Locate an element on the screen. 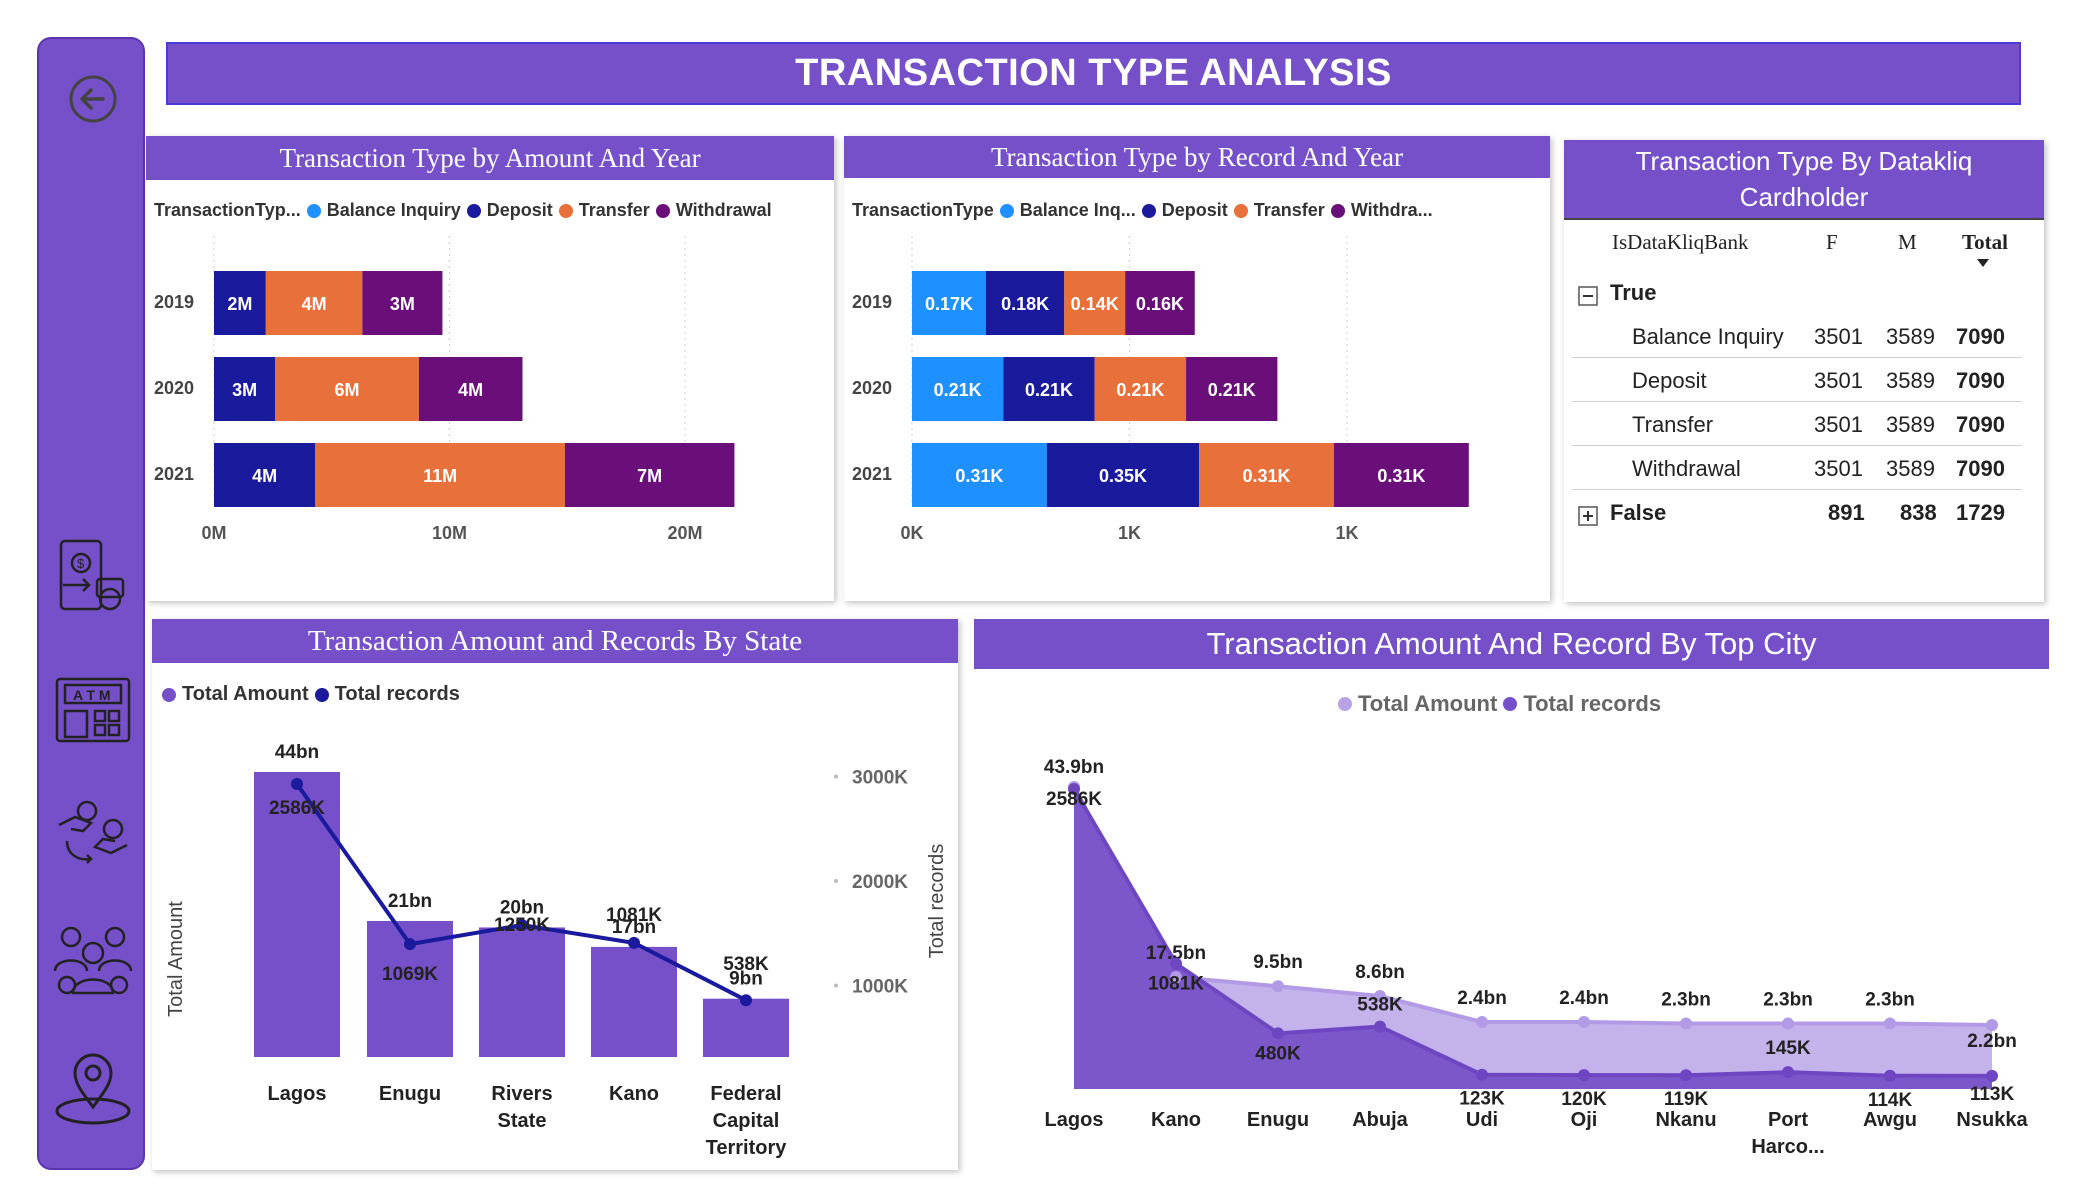 Image resolution: width=2075 pixels, height=1200 pixels. cell-total: 7090 is located at coordinates (1980, 380).